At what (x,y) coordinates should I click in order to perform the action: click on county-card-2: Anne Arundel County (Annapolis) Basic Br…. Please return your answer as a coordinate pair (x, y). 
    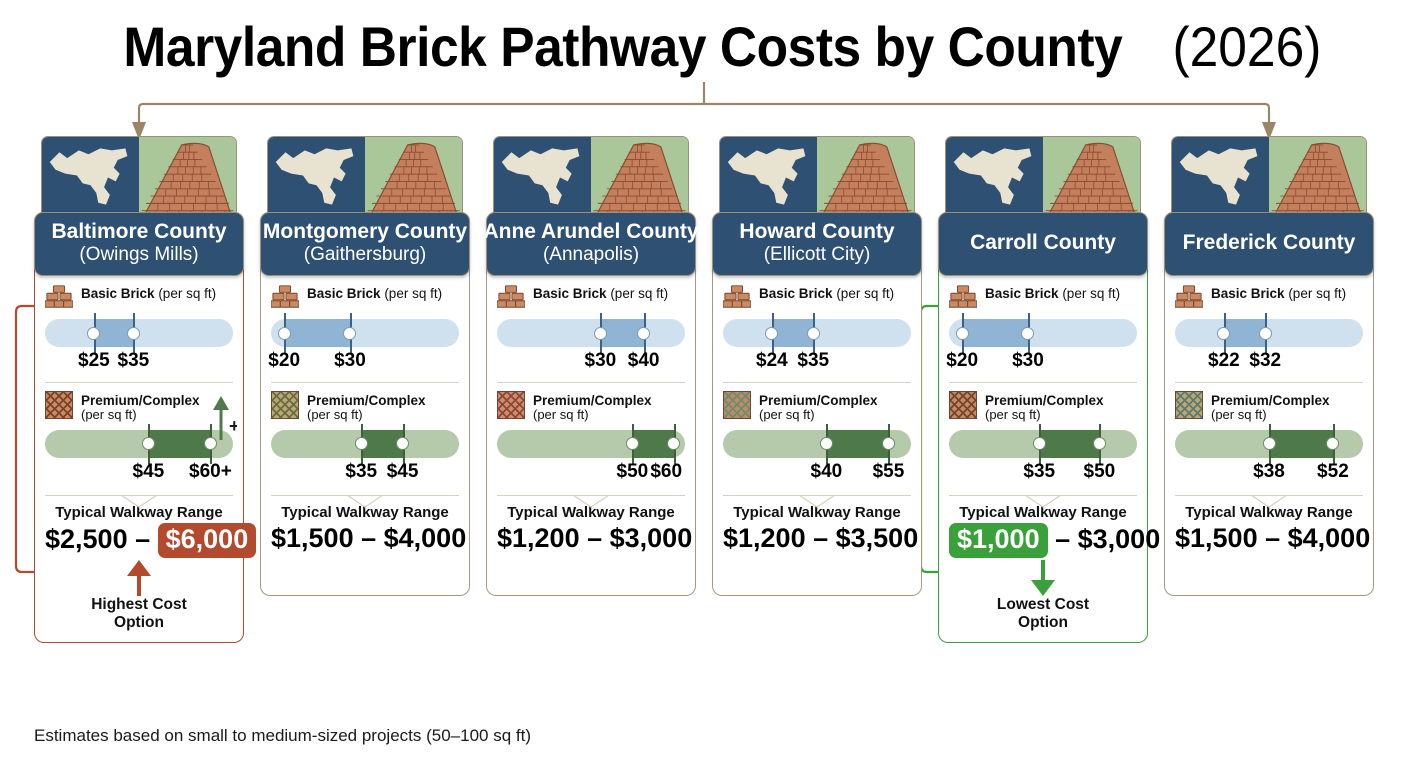
    Looking at the image, I should click on (591, 389).